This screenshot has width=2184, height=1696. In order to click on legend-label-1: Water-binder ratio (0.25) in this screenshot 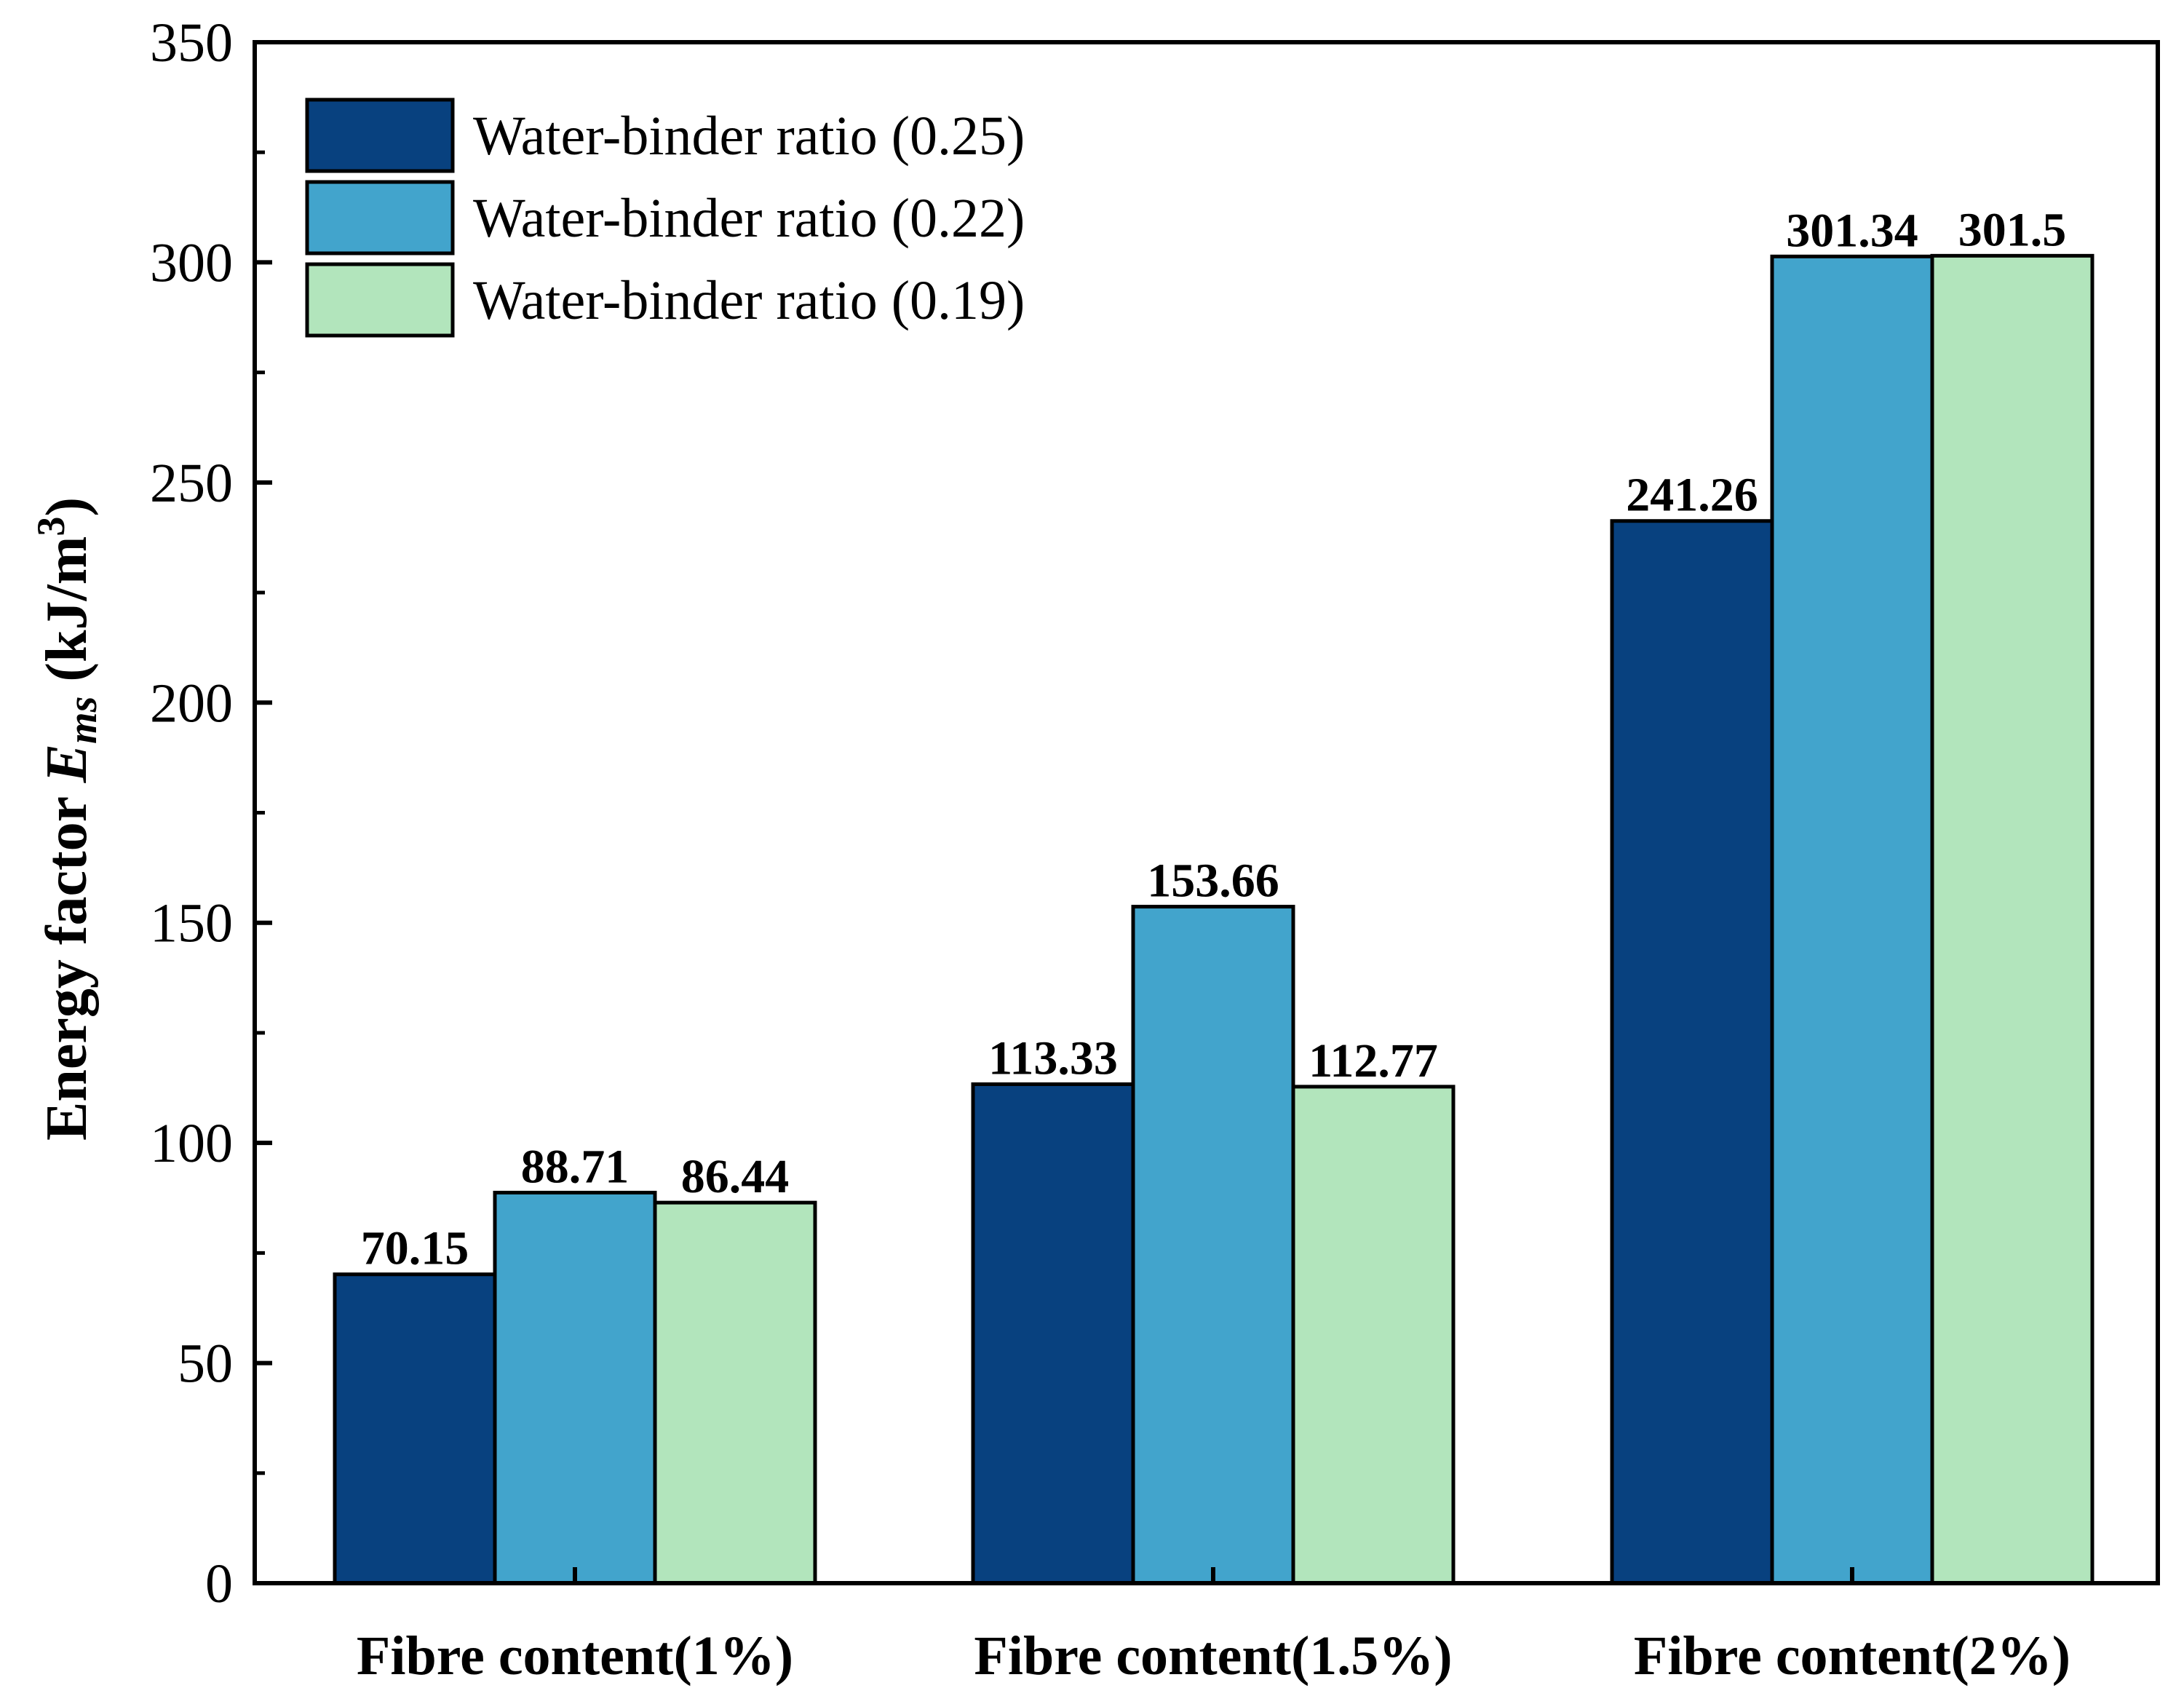, I will do `click(749, 136)`.